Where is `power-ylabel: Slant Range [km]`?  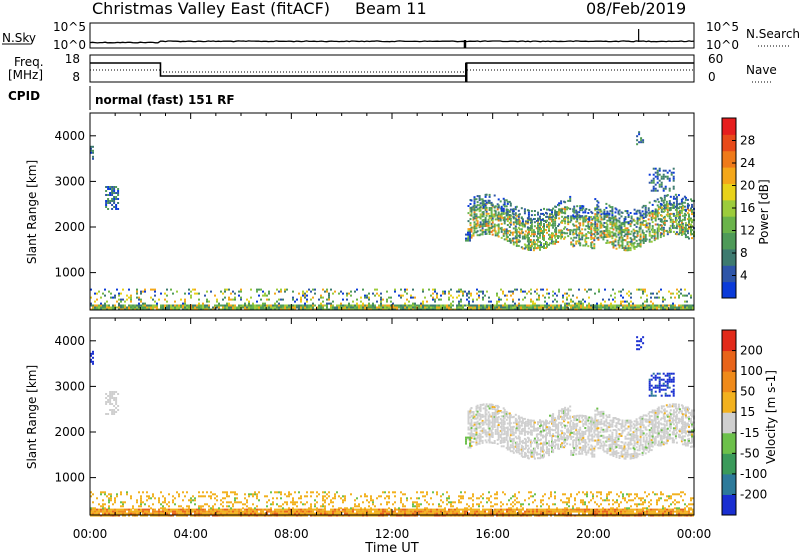
power-ylabel: Slant Range [km] is located at coordinates (32, 212).